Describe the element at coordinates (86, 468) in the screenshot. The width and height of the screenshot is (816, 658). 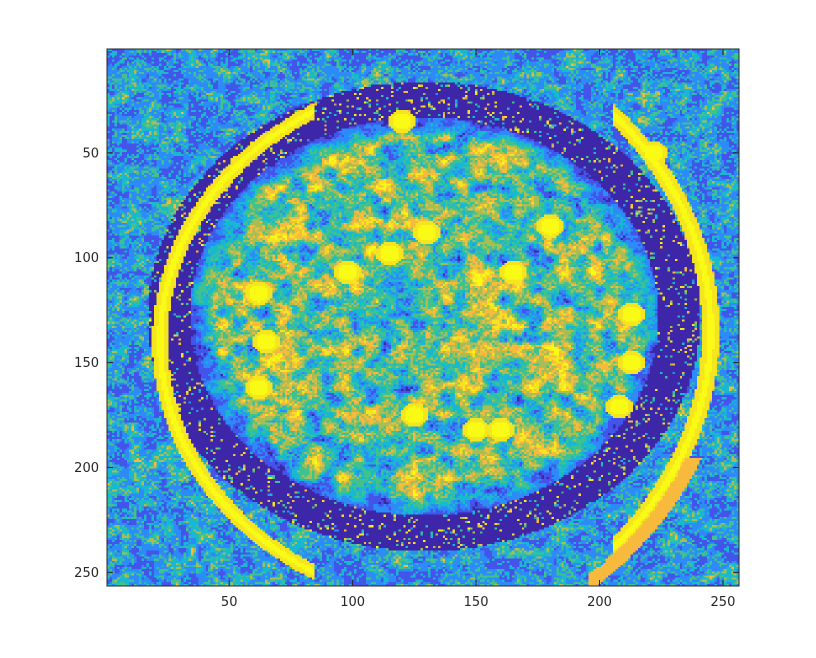
I see `y-tick-label: 200` at that location.